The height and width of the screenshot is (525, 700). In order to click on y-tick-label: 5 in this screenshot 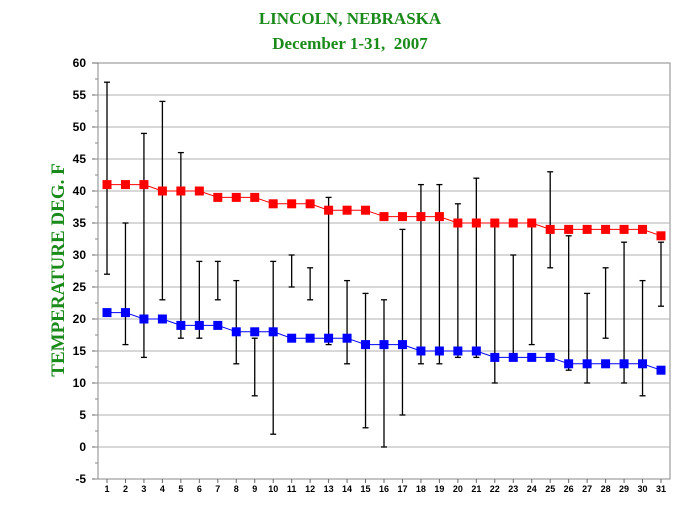, I will do `click(82, 415)`.